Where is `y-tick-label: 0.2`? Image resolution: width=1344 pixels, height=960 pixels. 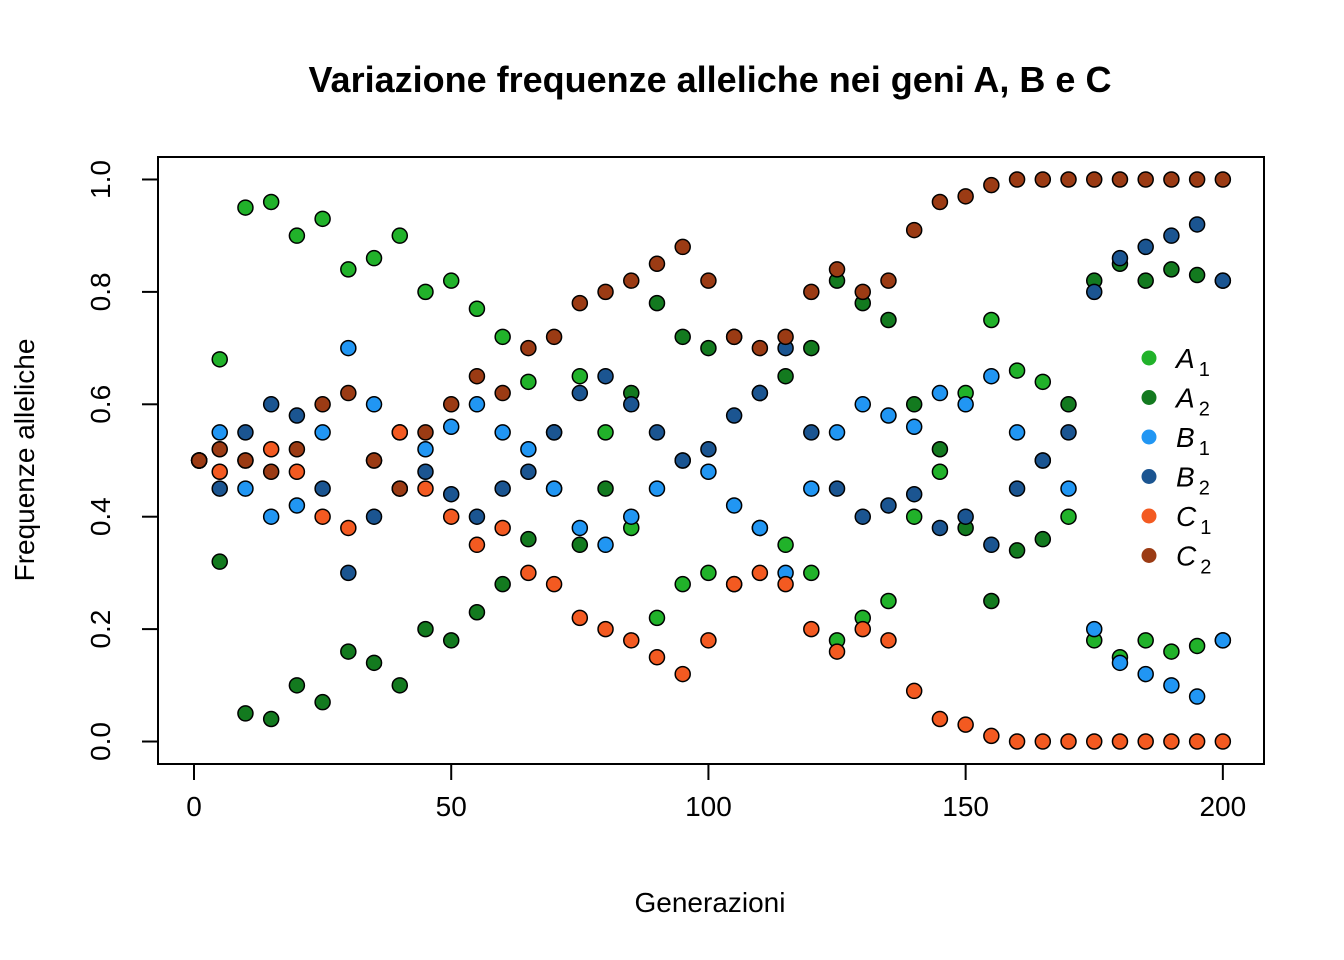
y-tick-label: 0.2 is located at coordinates (100, 629).